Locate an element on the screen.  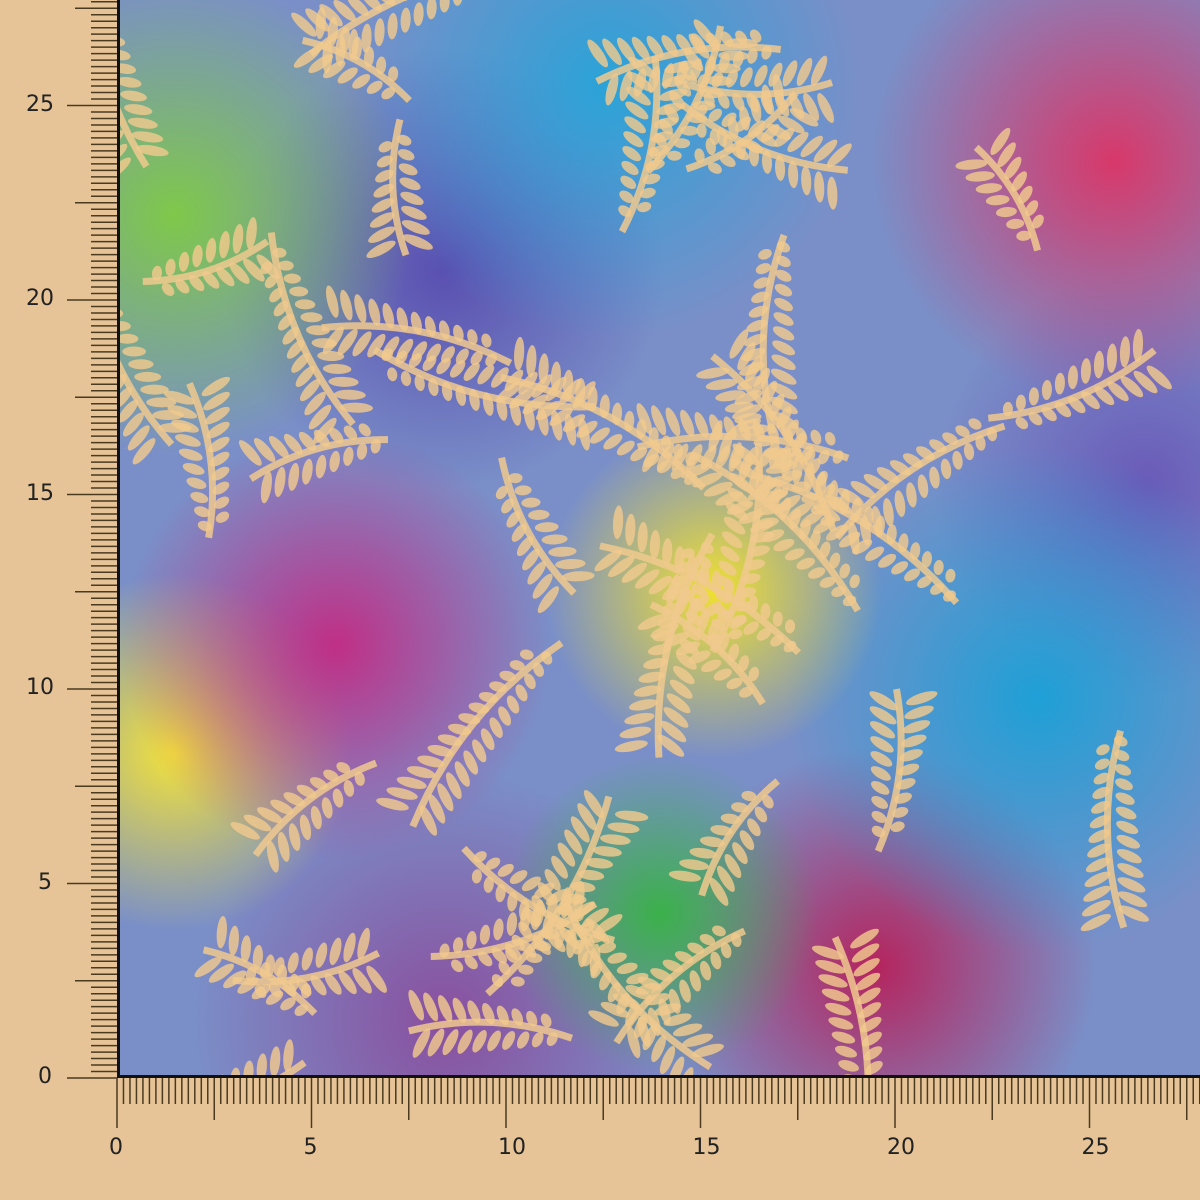
ruler-label-y: 25 is located at coordinates (40, 104).